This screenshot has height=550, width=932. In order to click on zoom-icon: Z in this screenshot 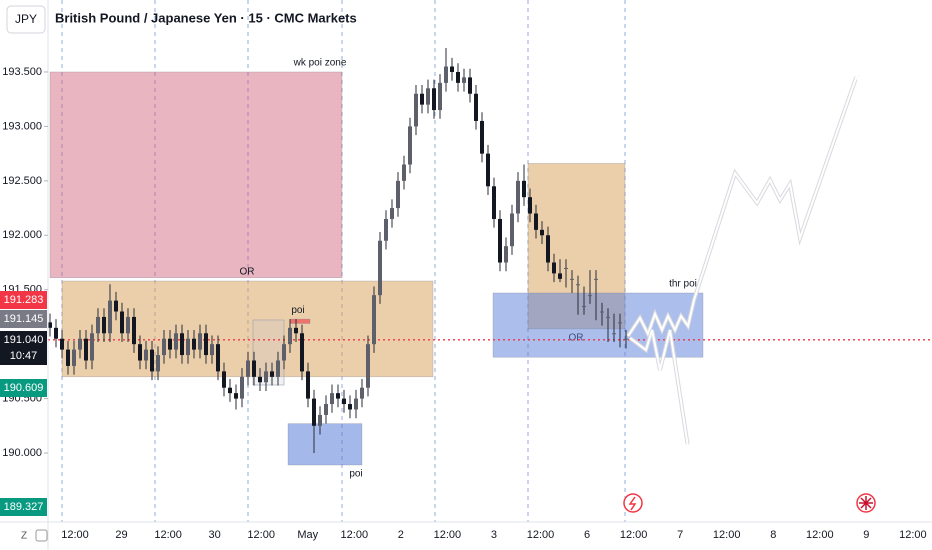, I will do `click(24, 536)`.